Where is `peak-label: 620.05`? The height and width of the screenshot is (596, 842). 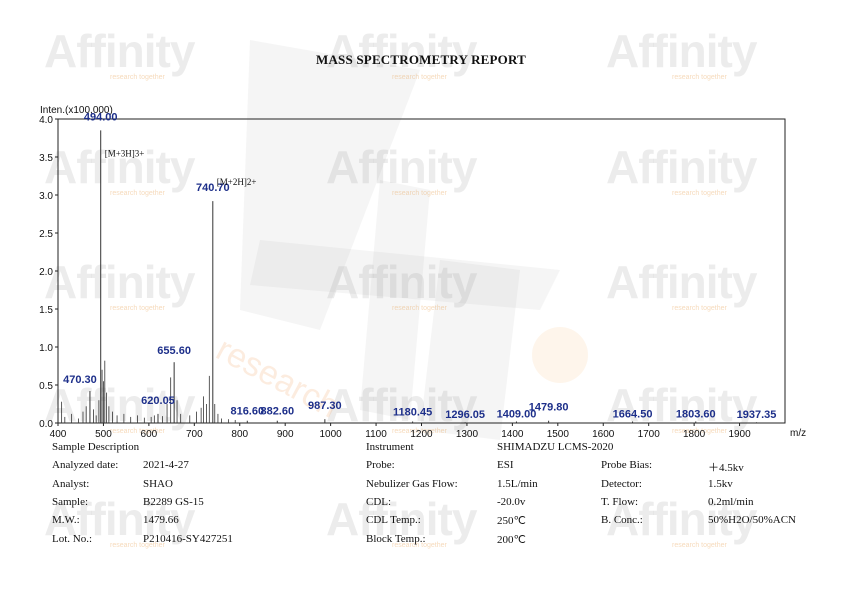
peak-label: 620.05 is located at coordinates (158, 401).